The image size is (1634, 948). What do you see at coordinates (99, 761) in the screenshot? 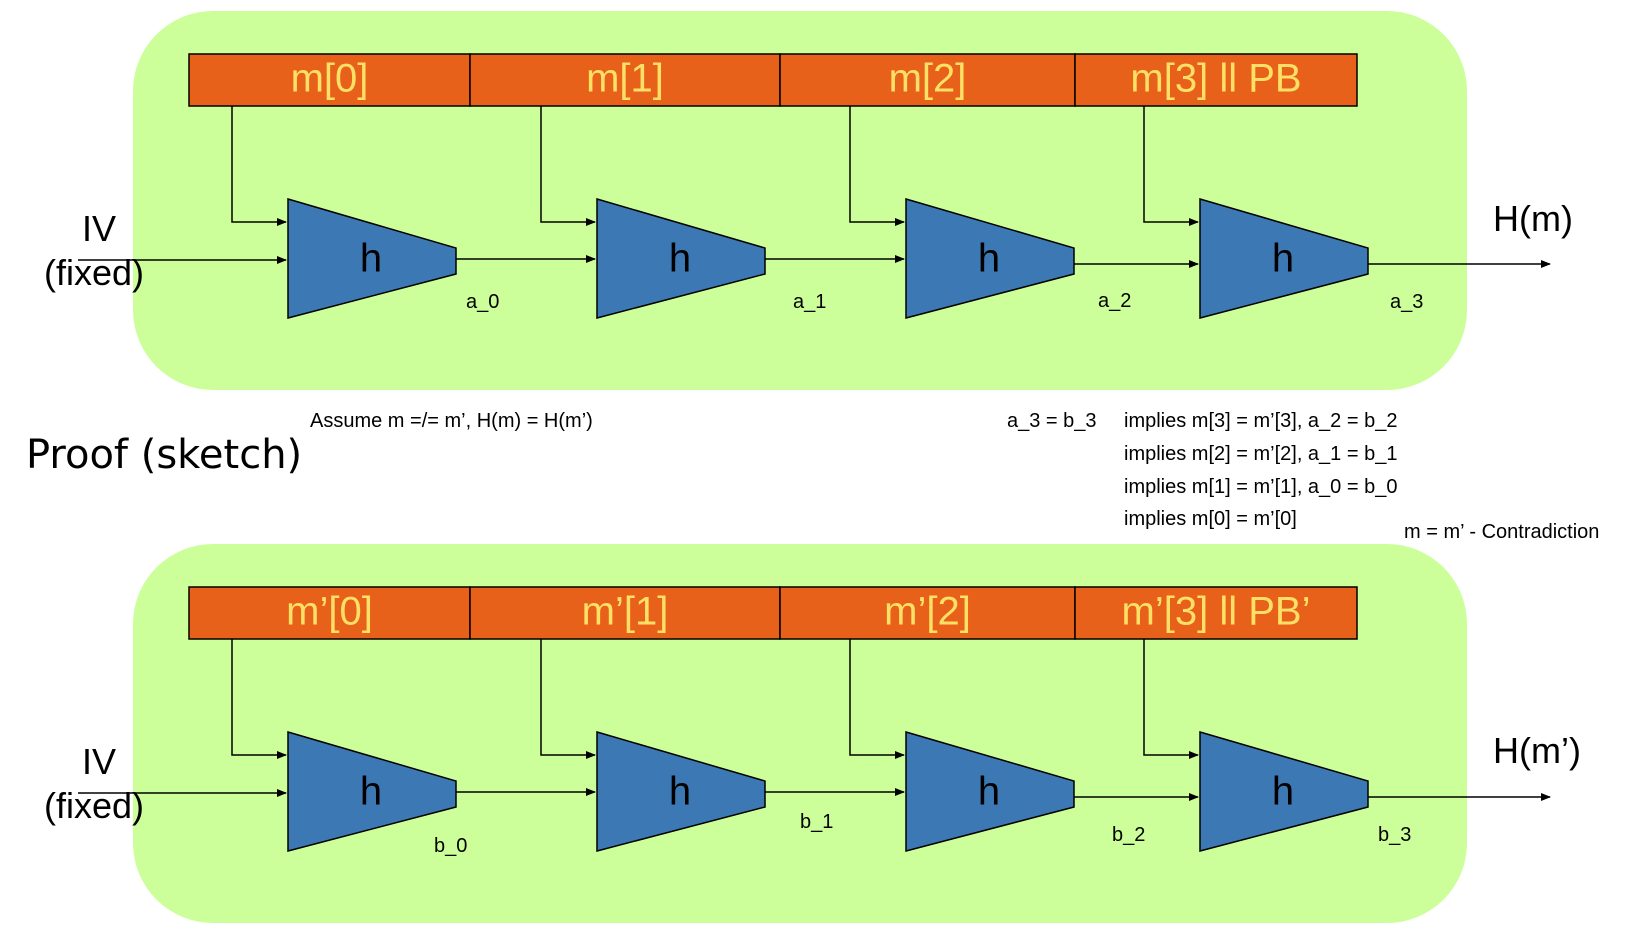
I see `bottom-iv-label: IV` at bounding box center [99, 761].